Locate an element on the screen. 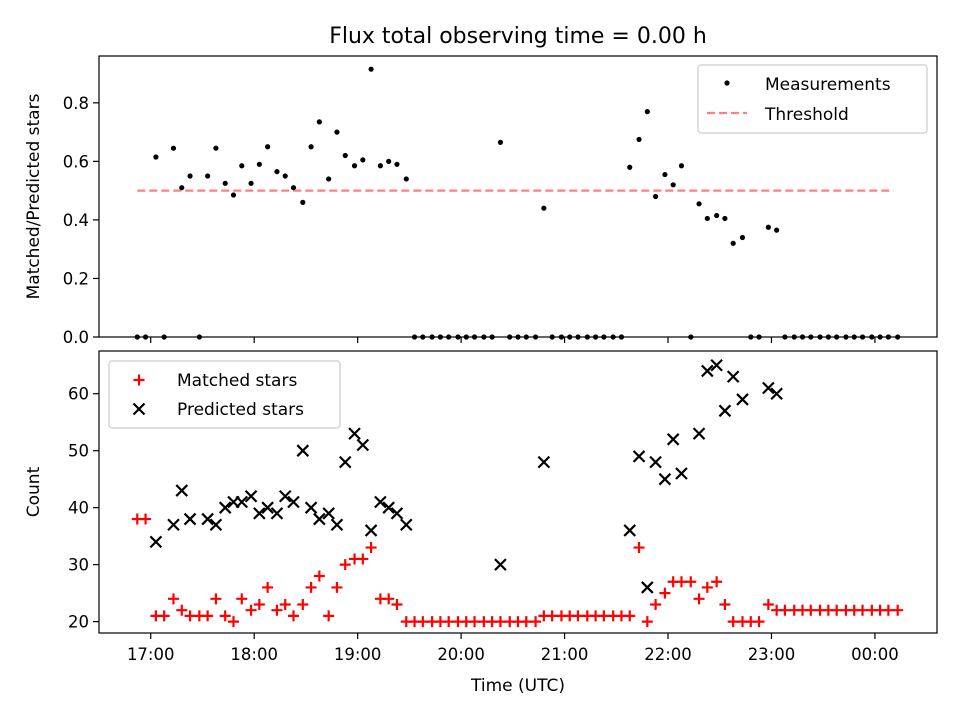 Image resolution: width=960 pixels, height=720 pixels. x-tick-label: 23:00 is located at coordinates (772, 654).